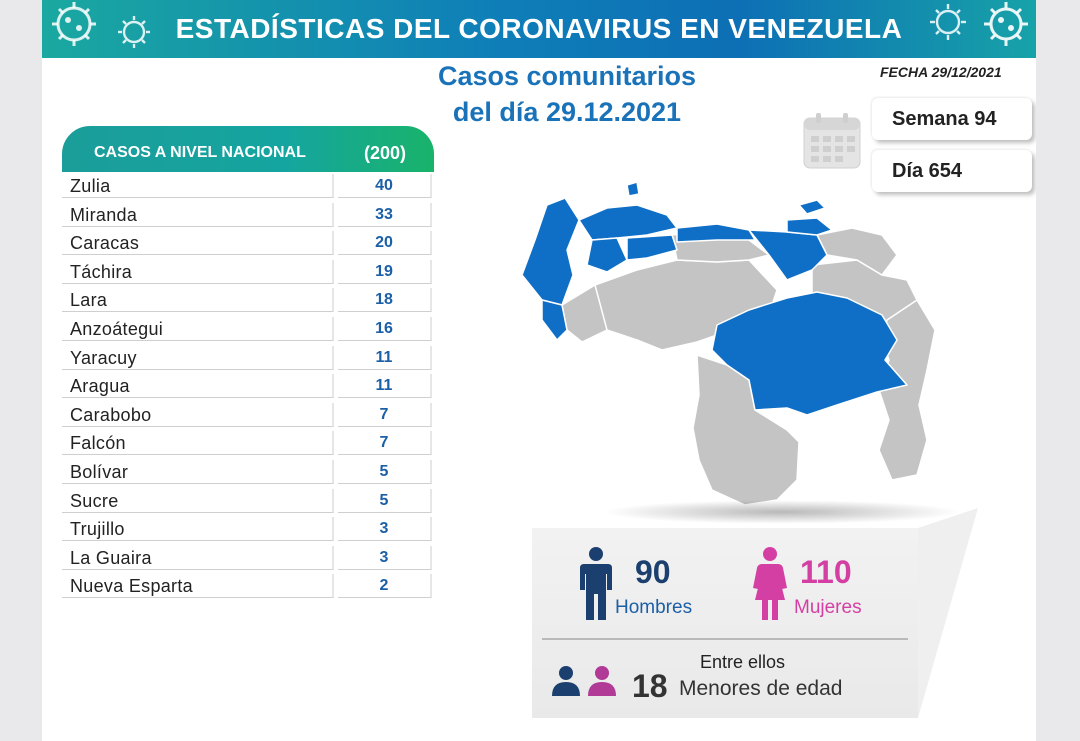 Image resolution: width=1080 pixels, height=741 pixels. What do you see at coordinates (198, 557) in the screenshot?
I see `state-name: La Guaira` at bounding box center [198, 557].